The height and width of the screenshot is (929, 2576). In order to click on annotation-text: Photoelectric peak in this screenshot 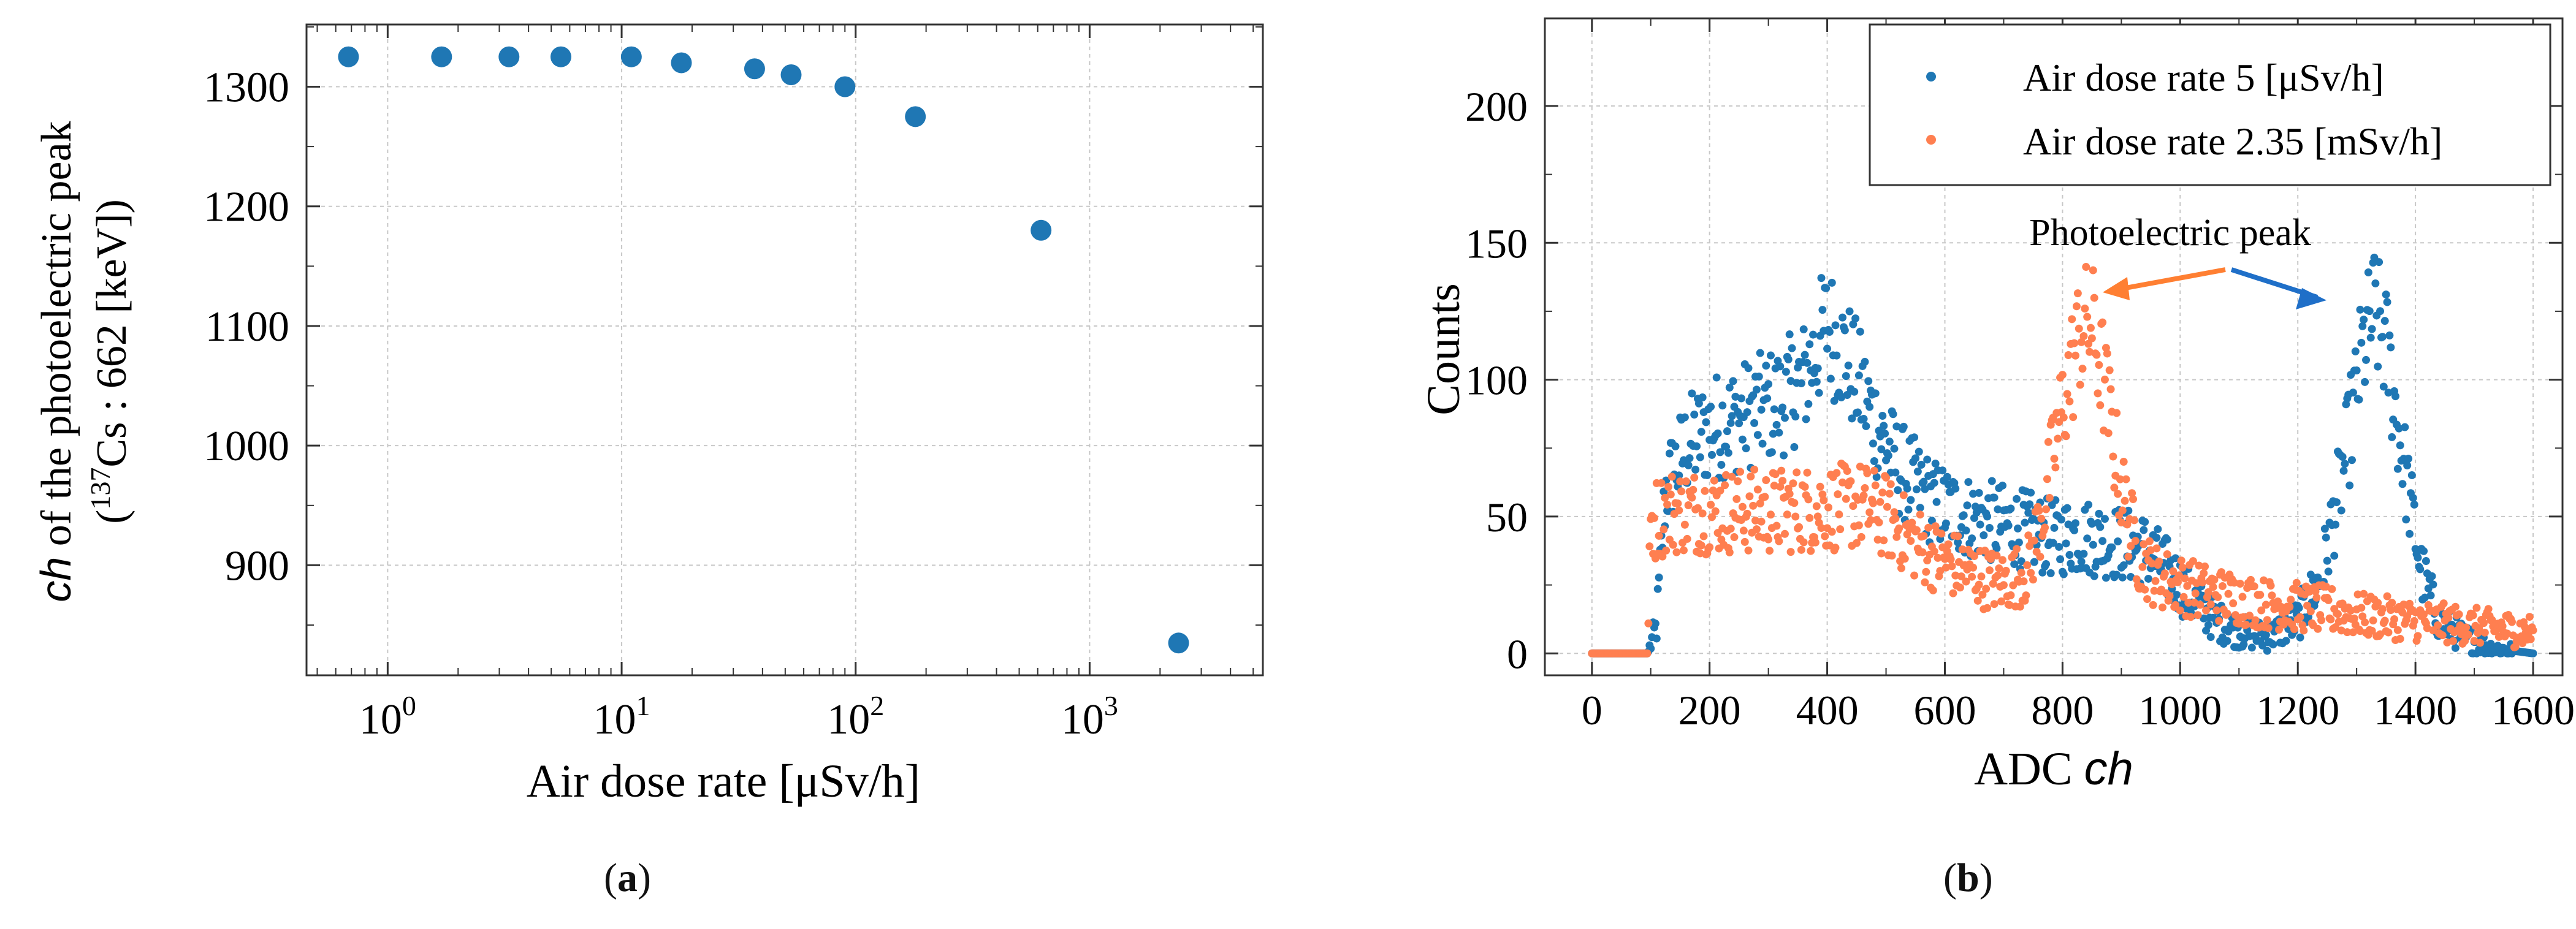, I will do `click(2170, 233)`.